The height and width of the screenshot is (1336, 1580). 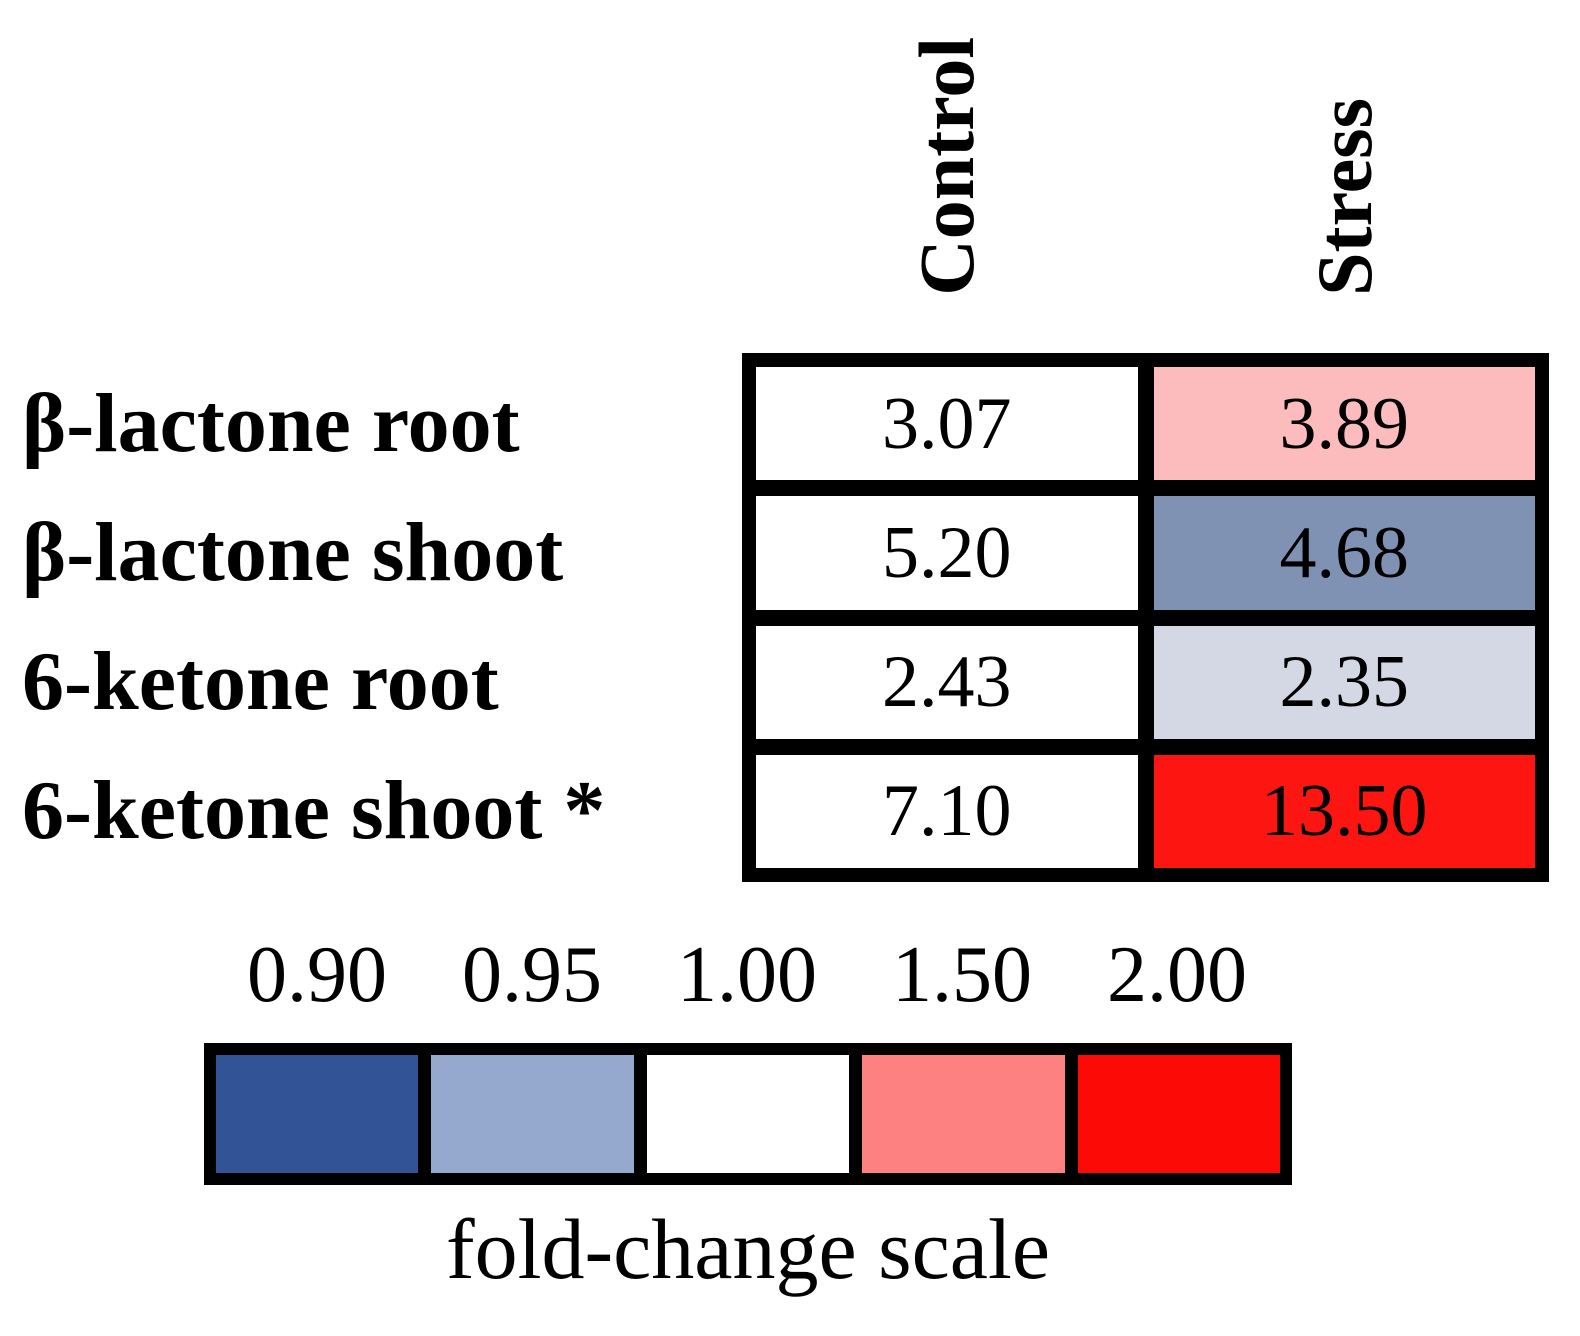 I want to click on legend-tick-label: 2.00, so click(x=1177, y=975).